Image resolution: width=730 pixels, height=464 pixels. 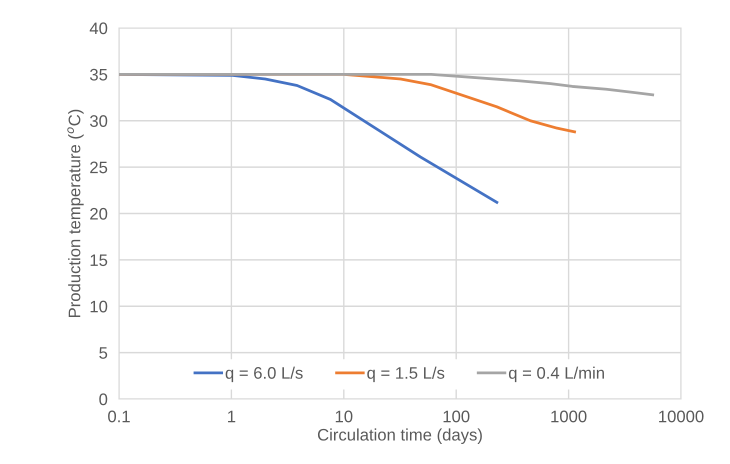 What do you see at coordinates (99, 306) in the screenshot?
I see `y-tick-label: 10` at bounding box center [99, 306].